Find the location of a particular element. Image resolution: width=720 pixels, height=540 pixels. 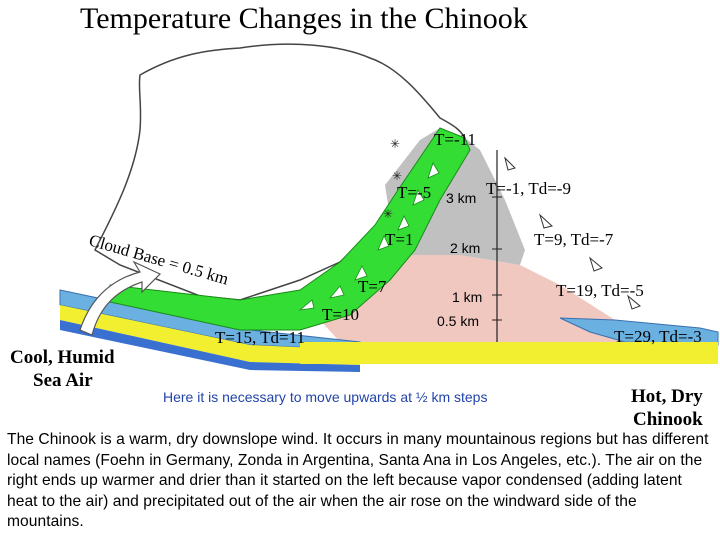

label-t7: T=7 is located at coordinates (372, 286).